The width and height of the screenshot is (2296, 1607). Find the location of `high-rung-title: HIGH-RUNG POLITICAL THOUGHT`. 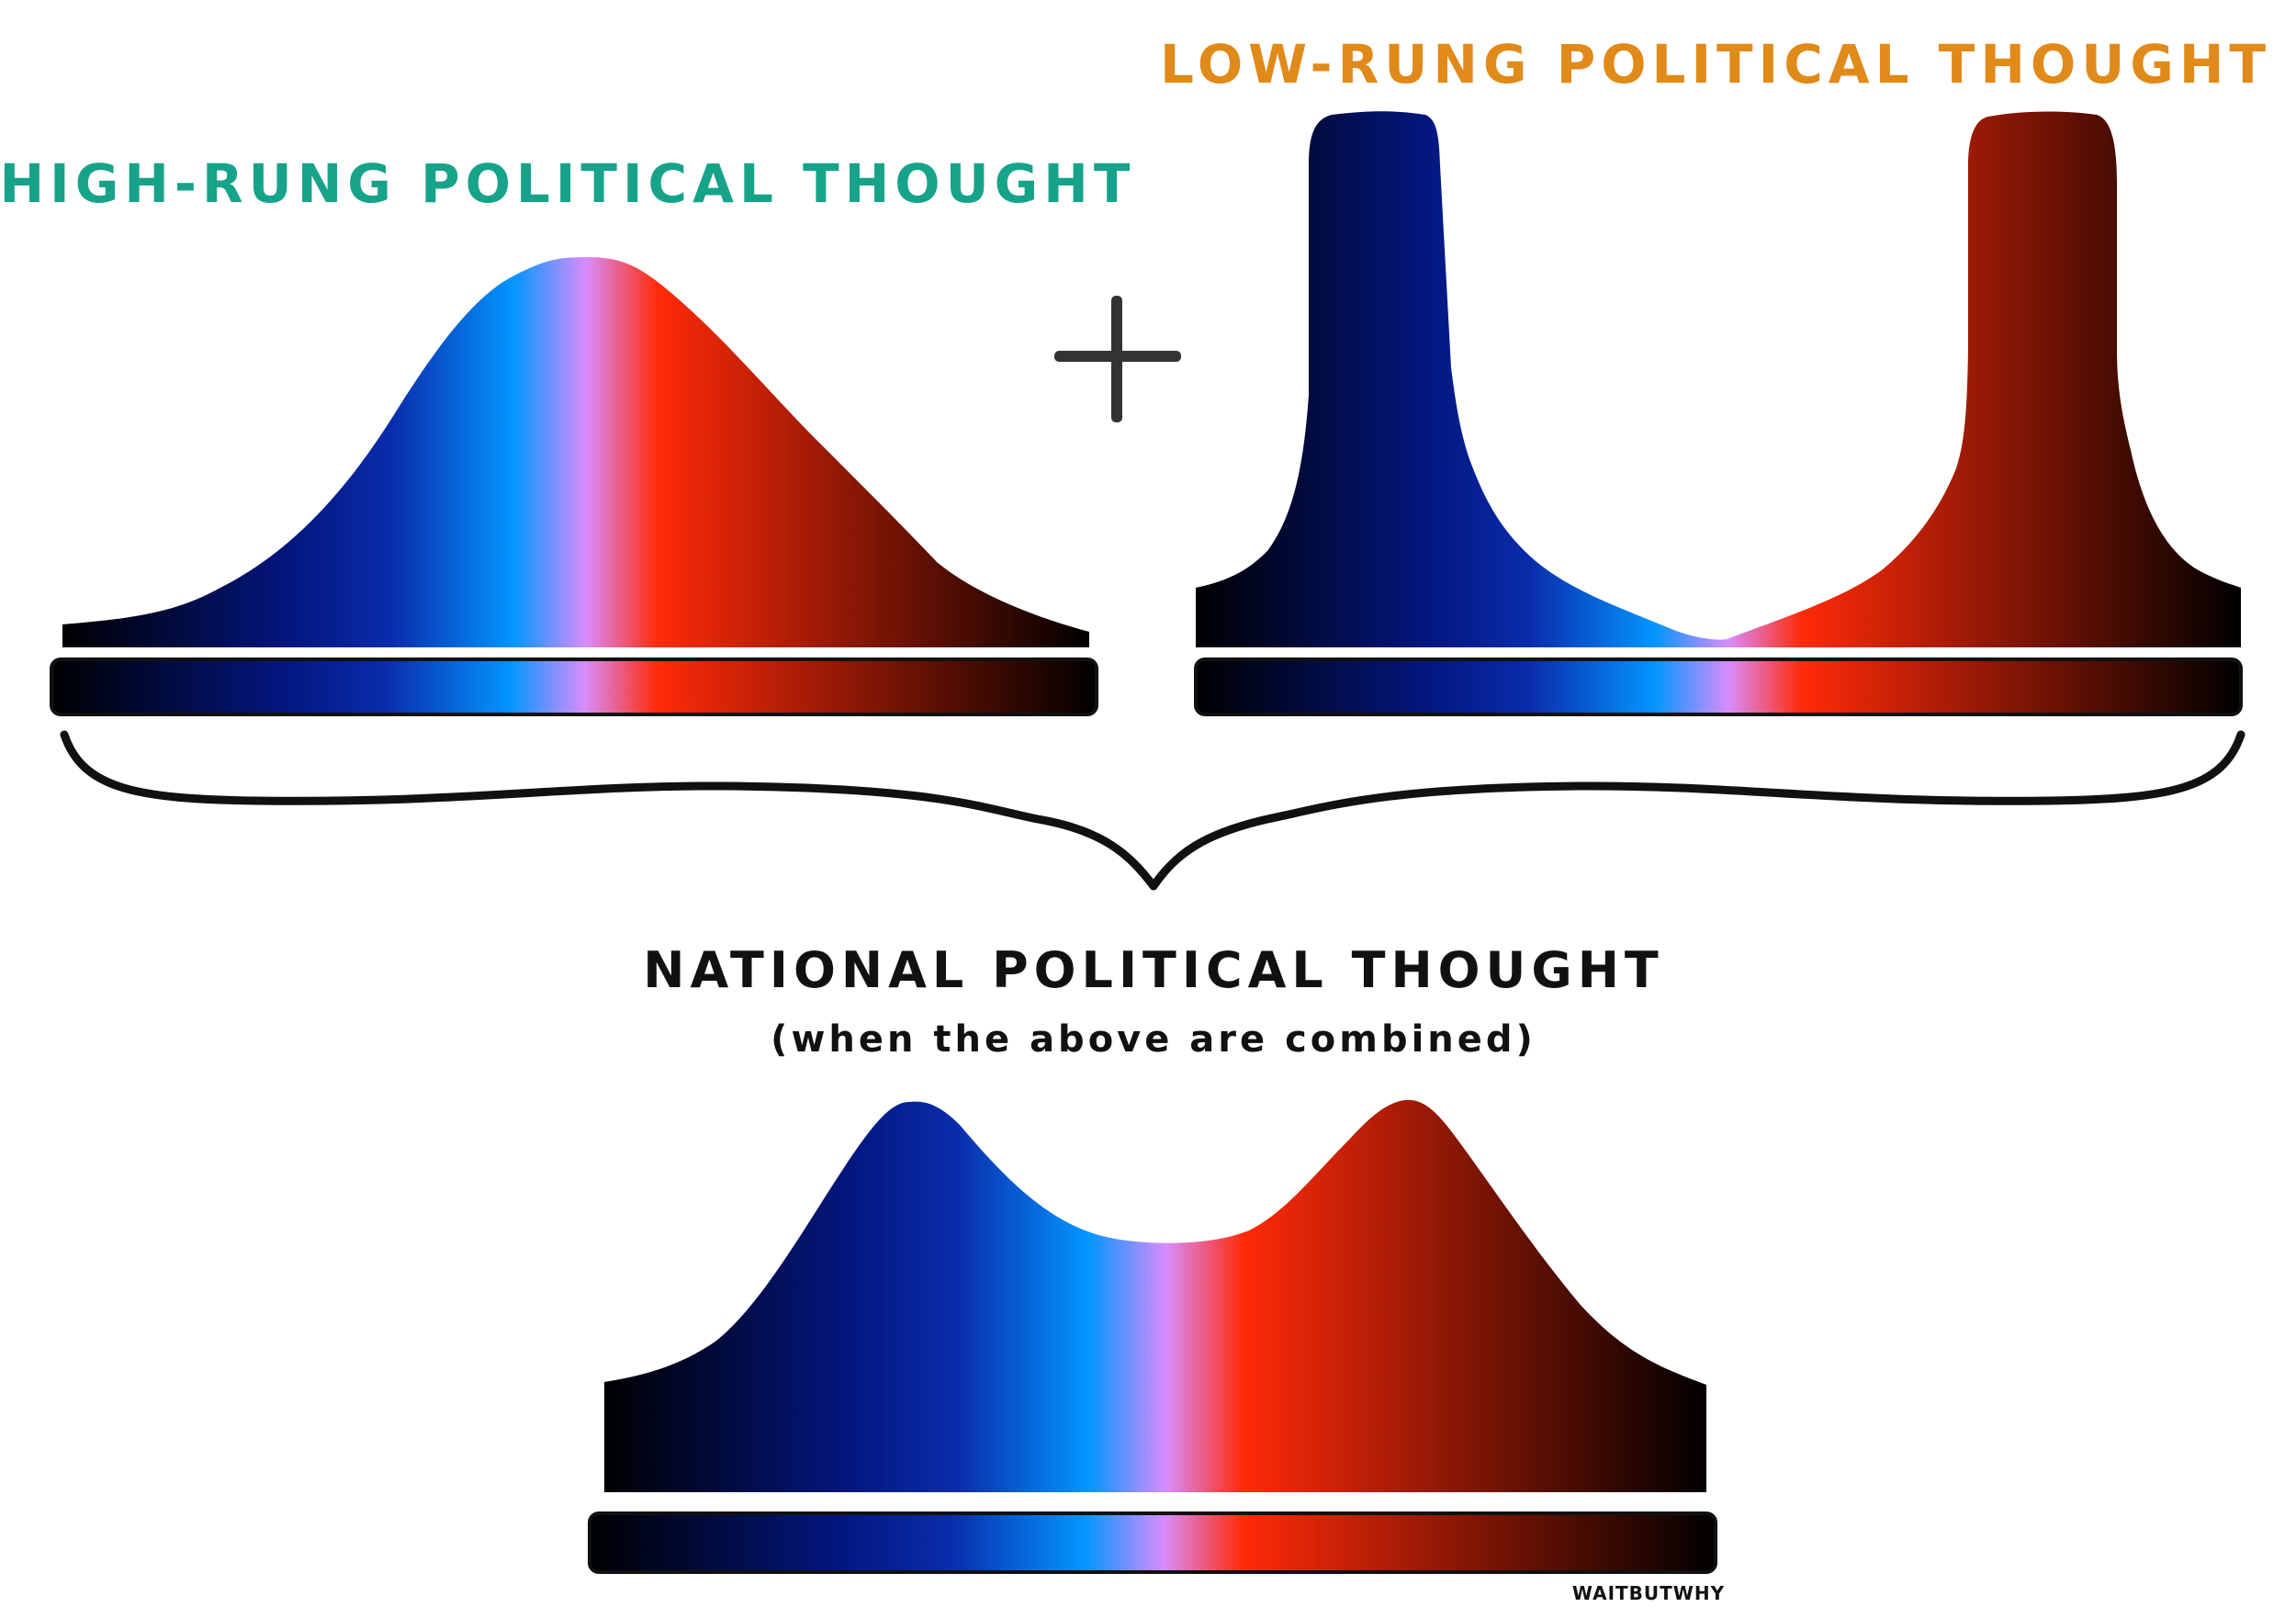

high-rung-title: HIGH-RUNG POLITICAL THOUGHT is located at coordinates (567, 183).